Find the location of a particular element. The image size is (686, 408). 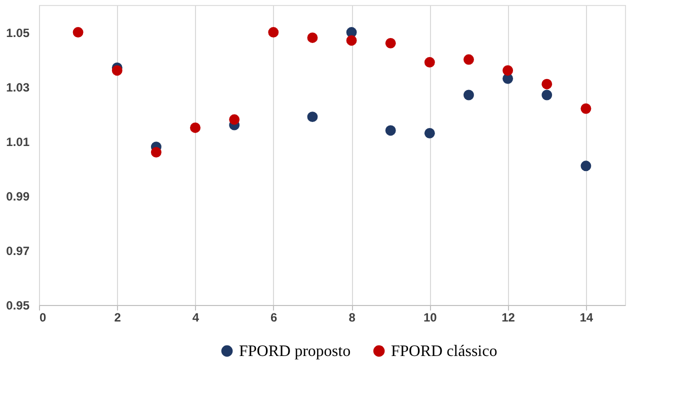

x-tick-label: 12 is located at coordinates (509, 317).